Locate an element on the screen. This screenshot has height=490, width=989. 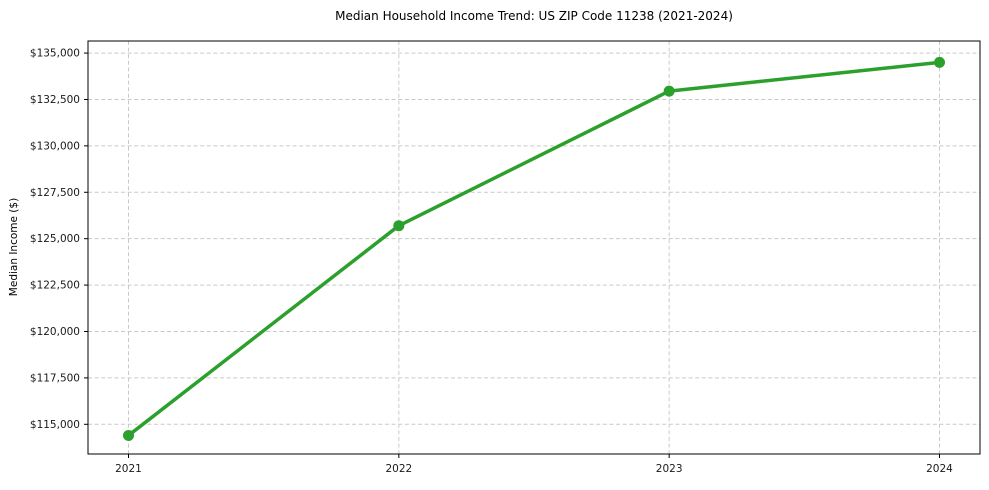
x-tick-label: 2022 is located at coordinates (398, 469).